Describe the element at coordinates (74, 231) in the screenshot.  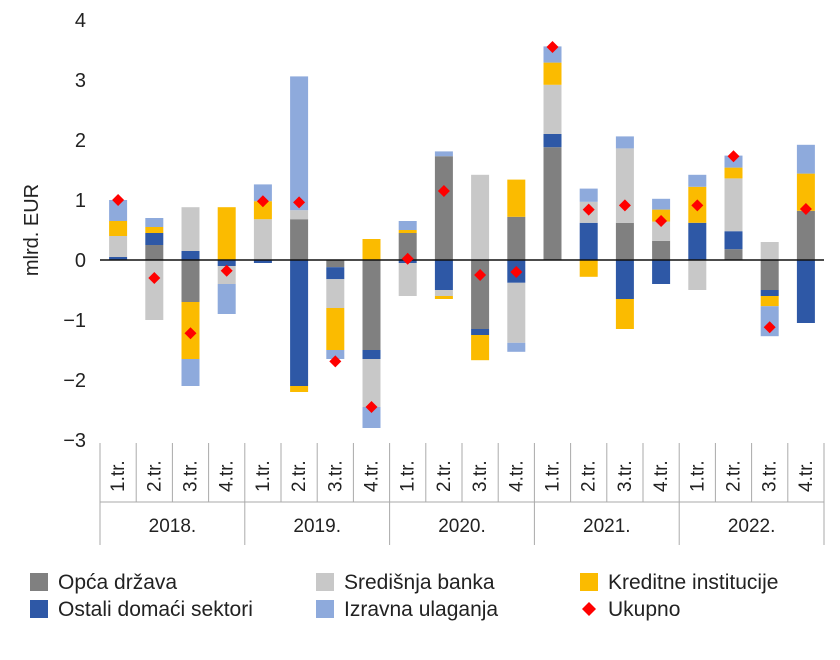
I see `y-axis-ticks: −3 −2 −1 0 1 2 3 4` at that location.